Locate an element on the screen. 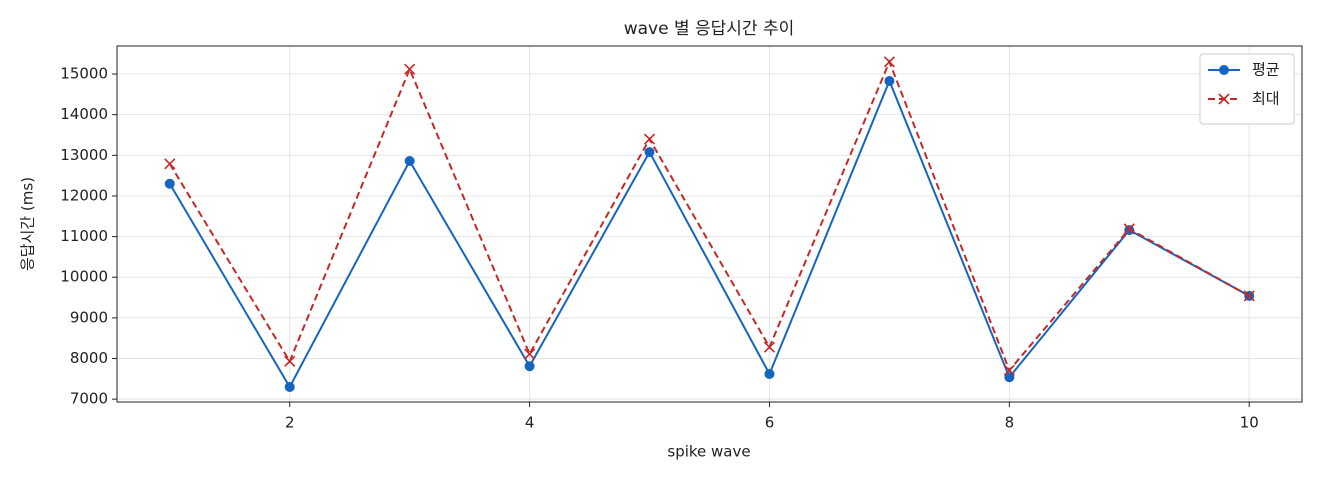 The height and width of the screenshot is (480, 1320). y-tick-label: 11000 is located at coordinates (84, 236).